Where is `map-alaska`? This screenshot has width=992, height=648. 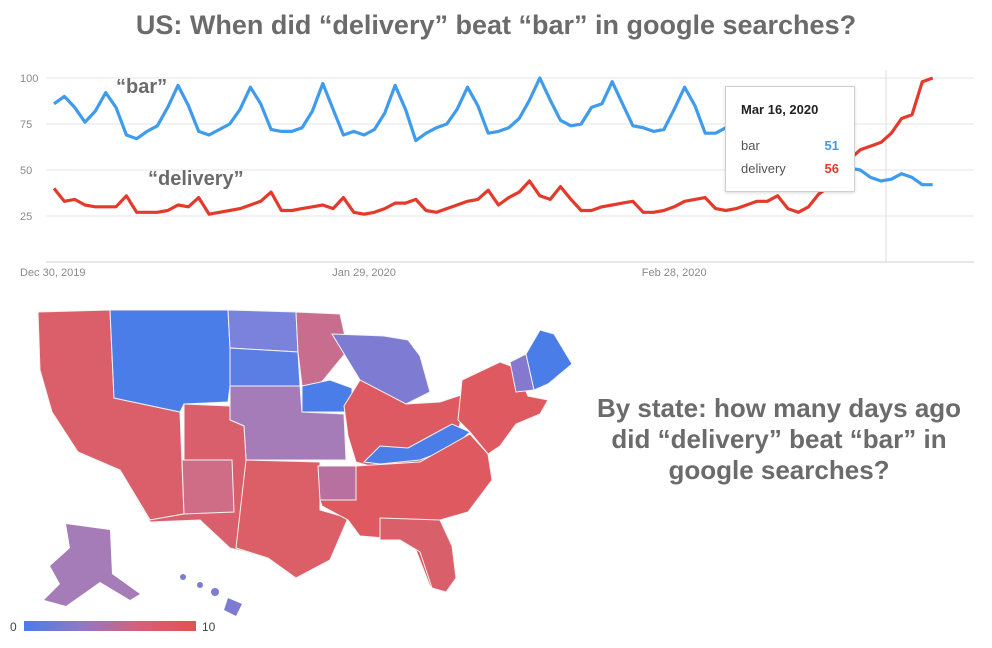 map-alaska is located at coordinates (92, 565).